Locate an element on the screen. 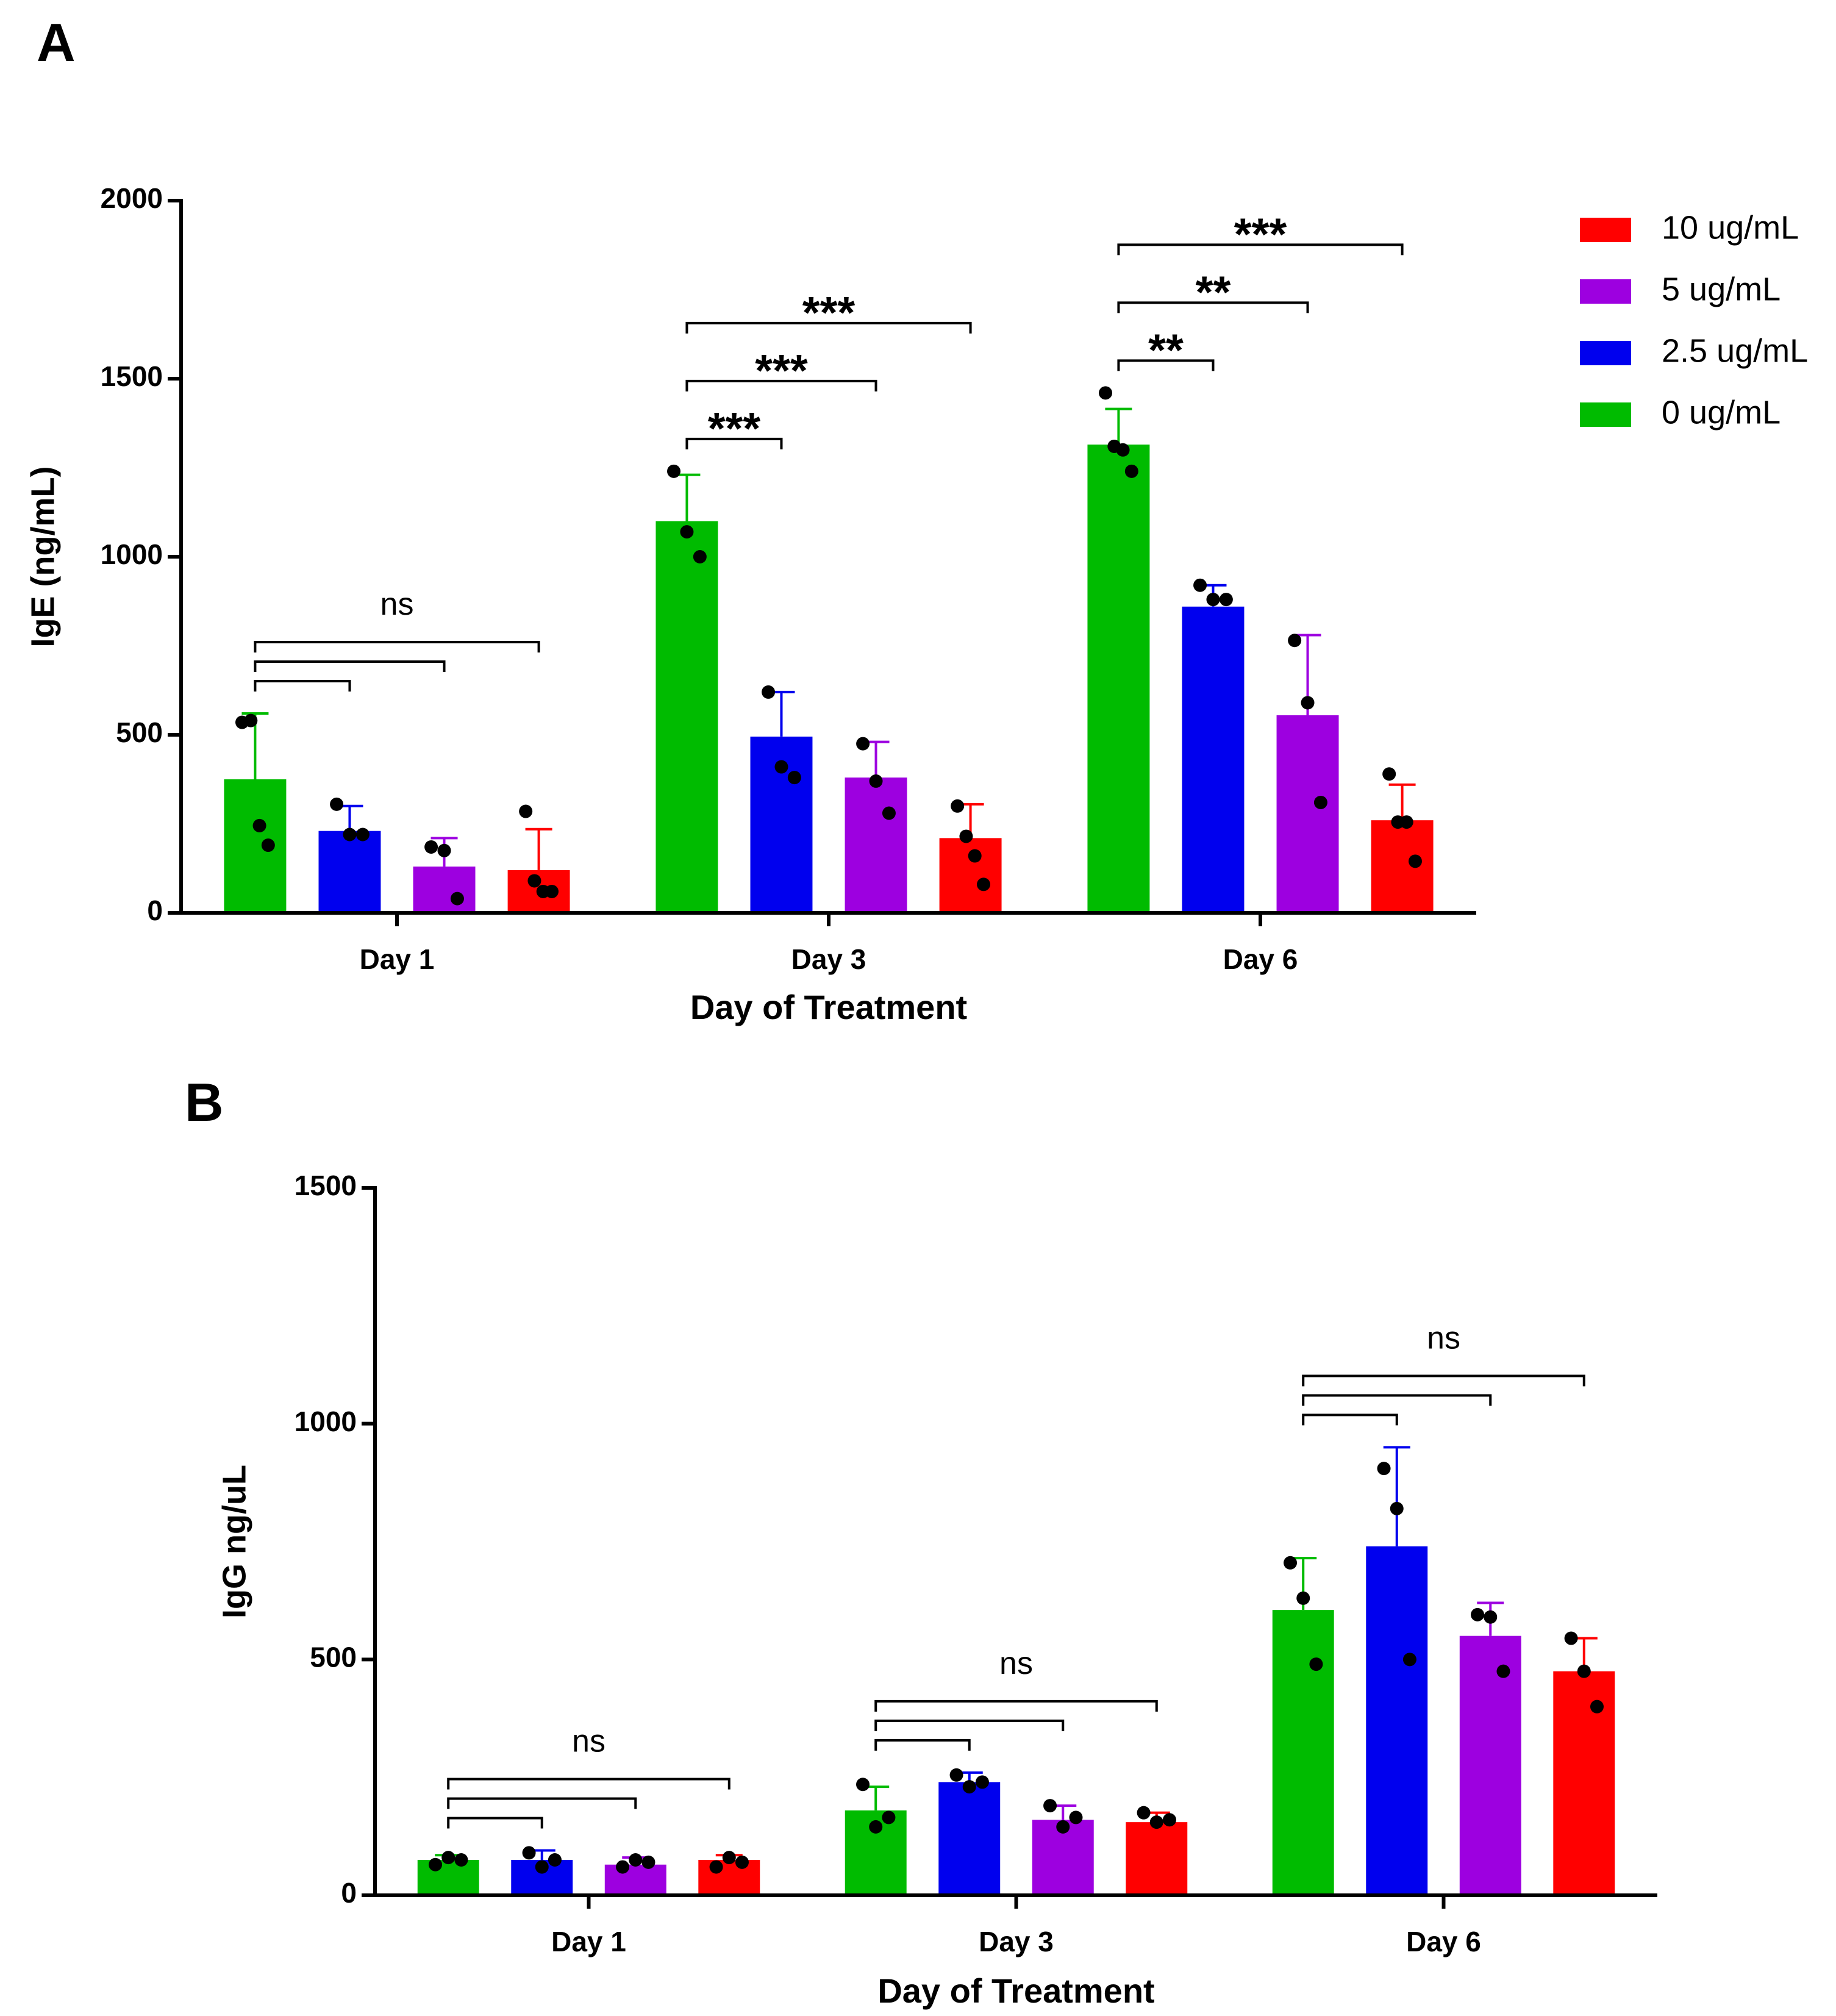 Image resolution: width=1836 pixels, height=2016 pixels. x-axis-title: Day of Treatment is located at coordinates (829, 1007).